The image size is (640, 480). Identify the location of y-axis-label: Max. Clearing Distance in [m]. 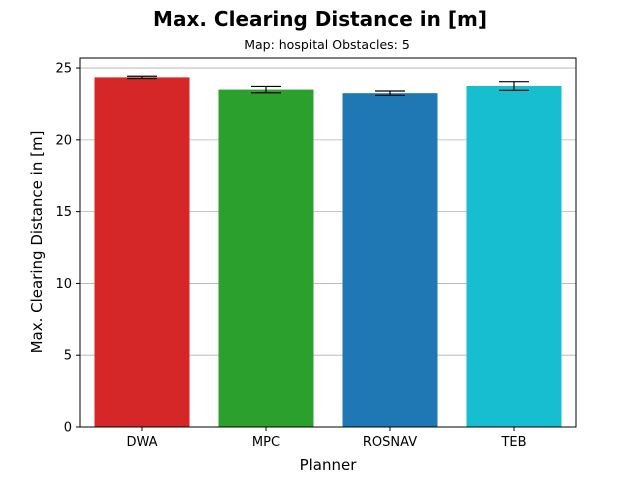
(37, 242).